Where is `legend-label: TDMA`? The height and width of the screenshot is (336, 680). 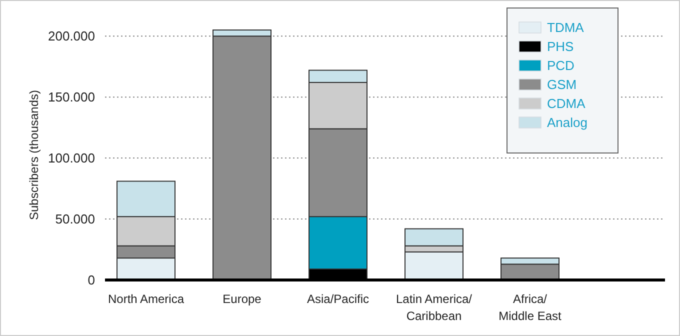 legend-label: TDMA is located at coordinates (565, 28).